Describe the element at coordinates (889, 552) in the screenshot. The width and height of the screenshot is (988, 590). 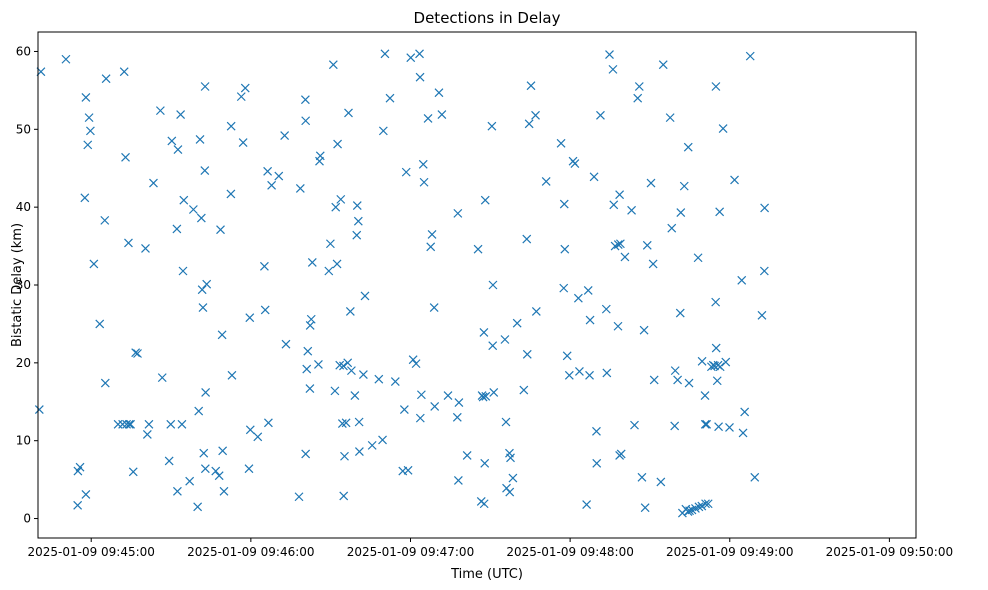
I see `x-tick-label: 2025-01-09 09:50:00` at that location.